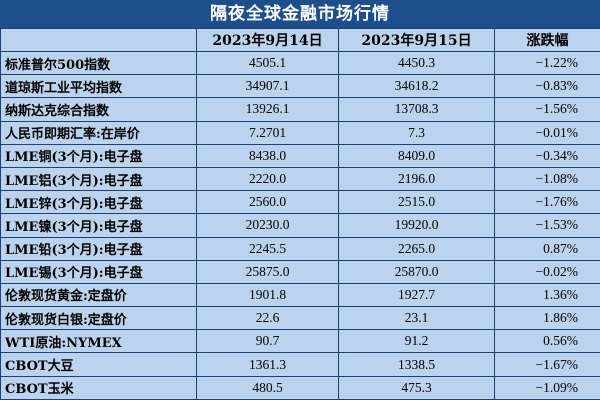  Describe the element at coordinates (547, 63) in the screenshot. I see `row-change: −1.22%` at that location.